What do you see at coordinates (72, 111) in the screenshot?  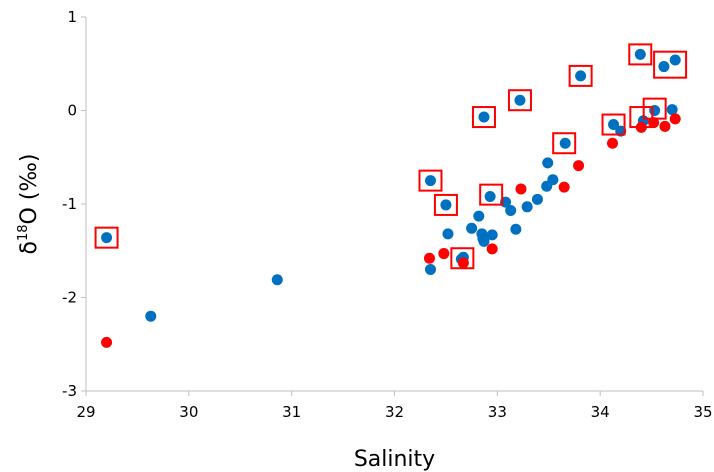 I see `y-tick-label: 0` at bounding box center [72, 111].